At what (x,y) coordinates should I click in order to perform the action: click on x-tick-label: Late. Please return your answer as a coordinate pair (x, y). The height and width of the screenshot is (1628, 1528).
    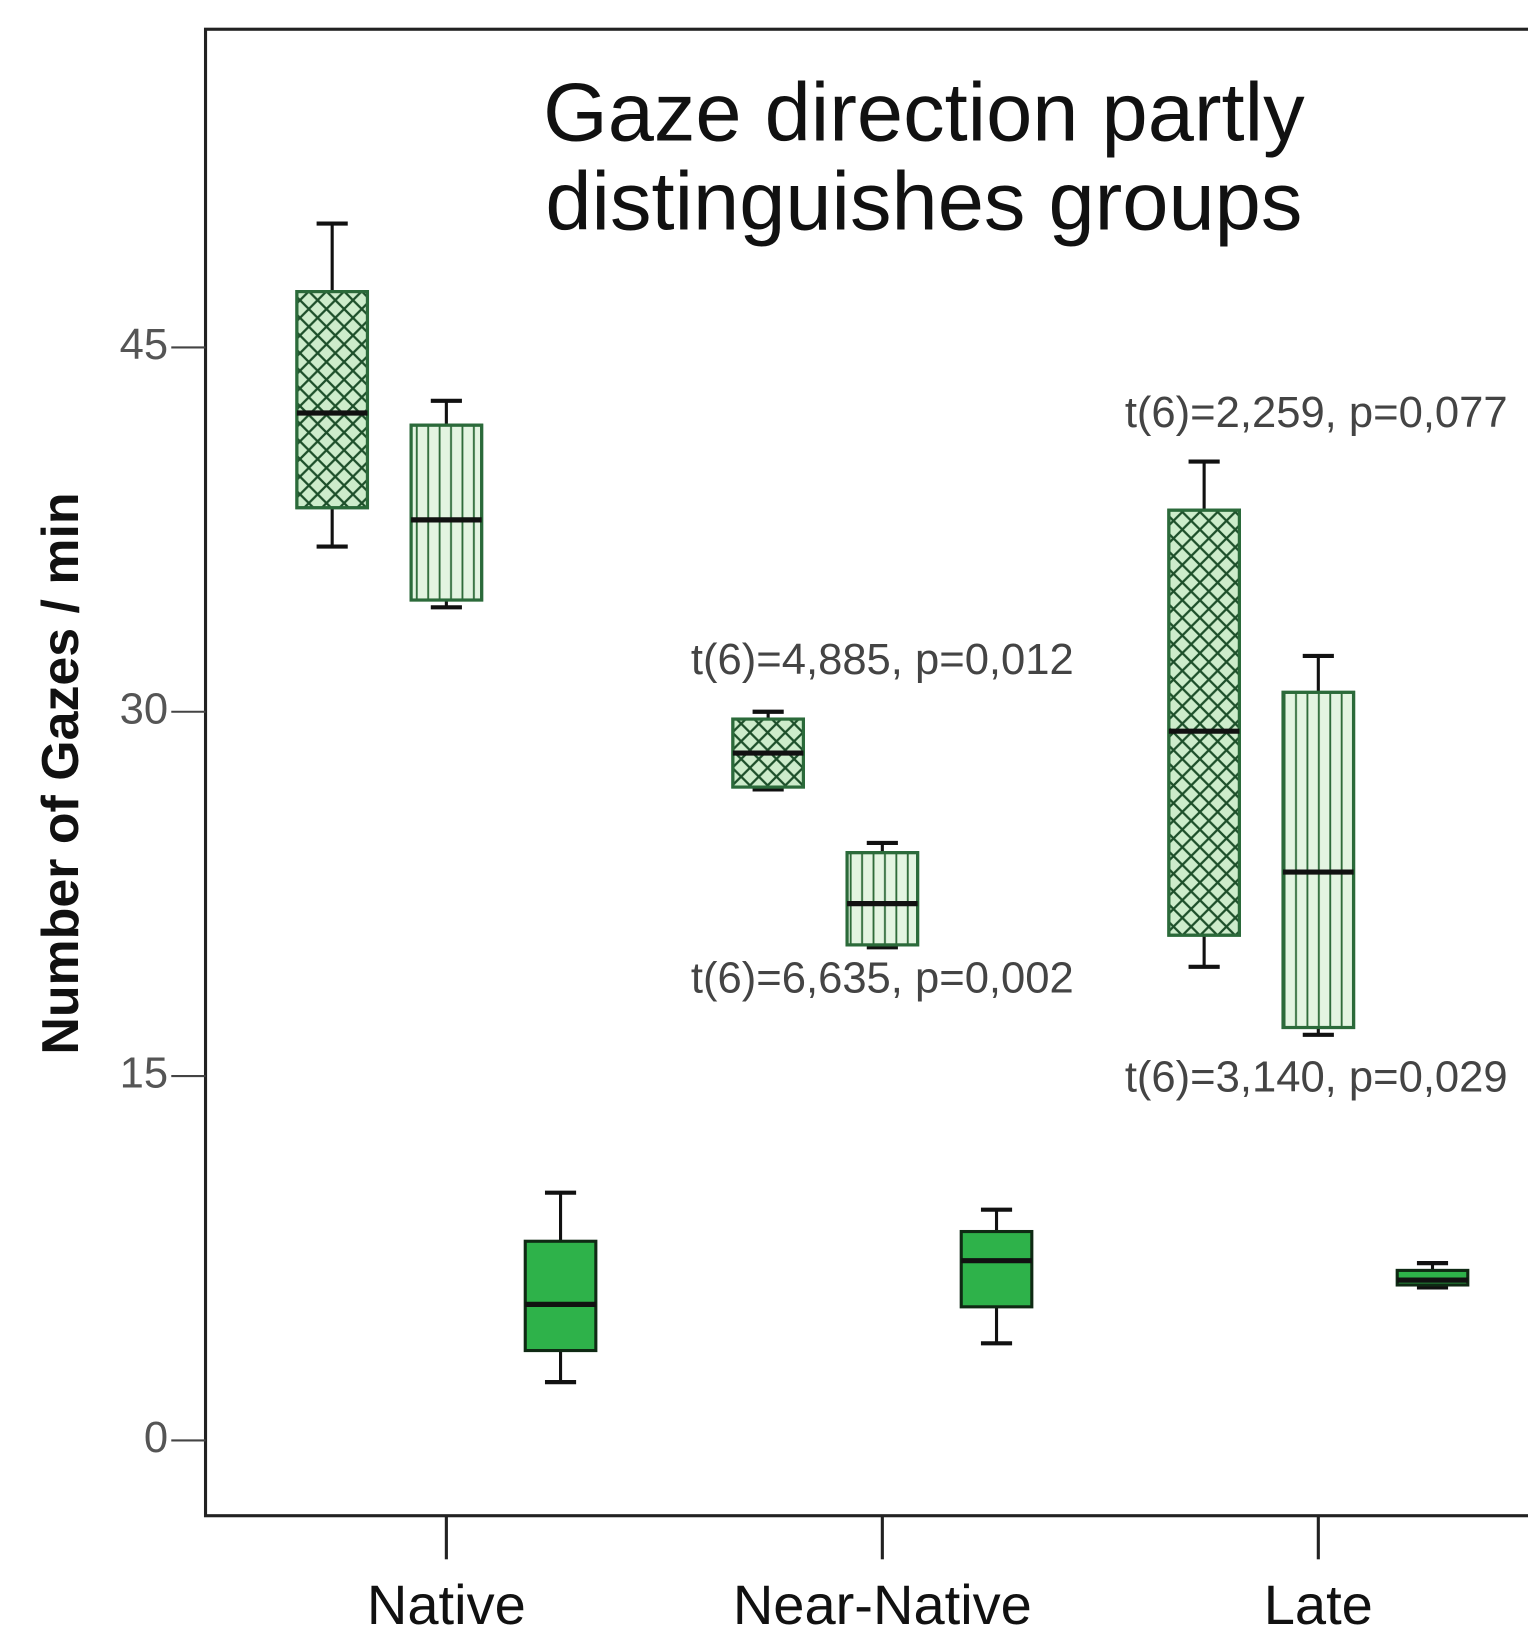
    Looking at the image, I should click on (1318, 1600).